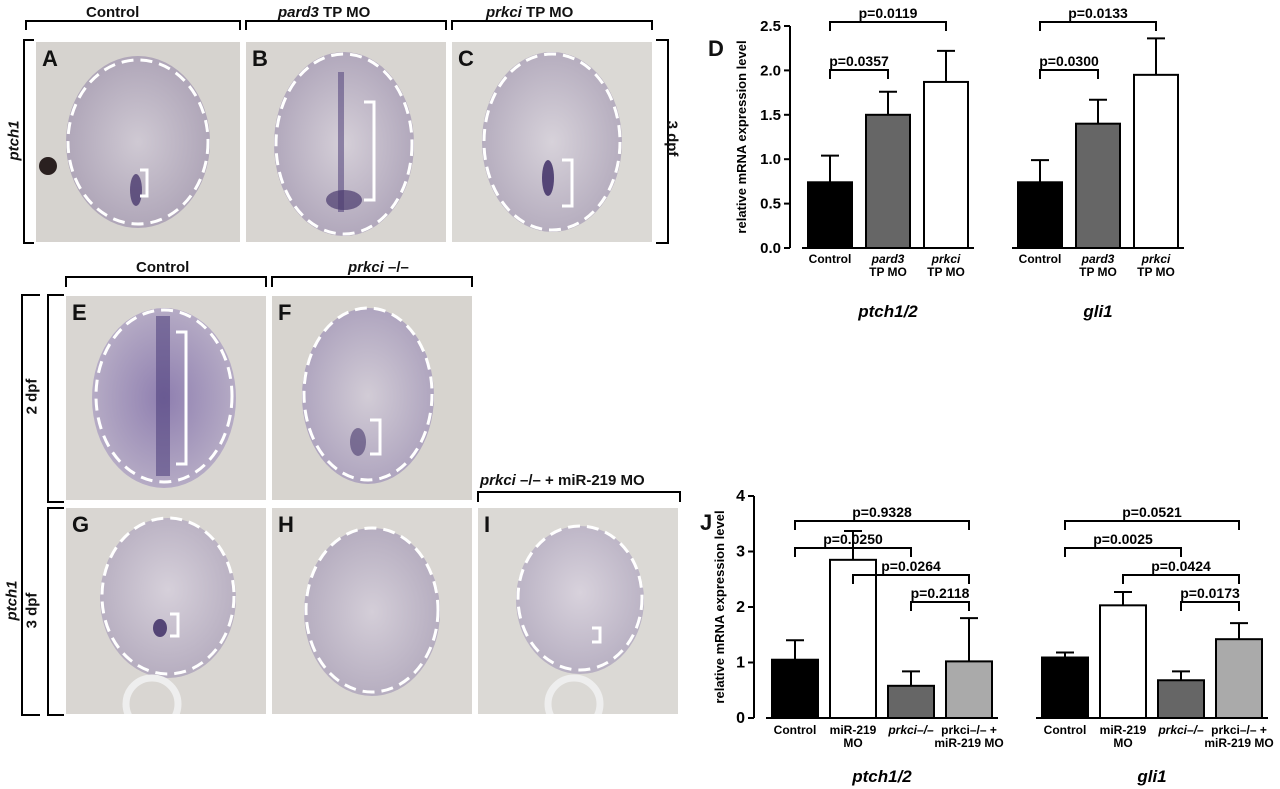  What do you see at coordinates (32, 610) in the screenshot?
I see `row-label-3dpf: 3 dpf` at bounding box center [32, 610].